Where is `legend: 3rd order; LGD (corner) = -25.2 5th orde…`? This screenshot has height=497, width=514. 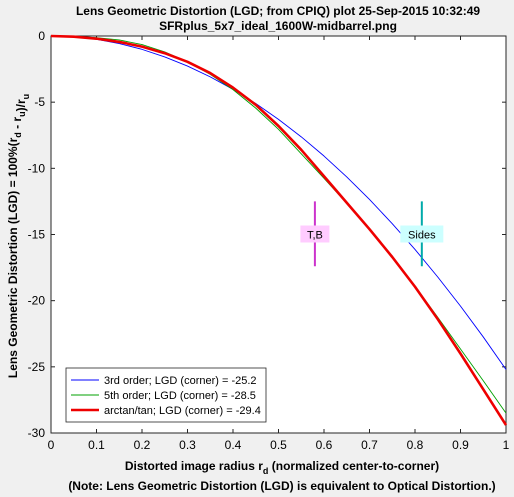
legend: 3rd order; LGD (corner) = -25.2 5th orde… is located at coordinates (166, 395).